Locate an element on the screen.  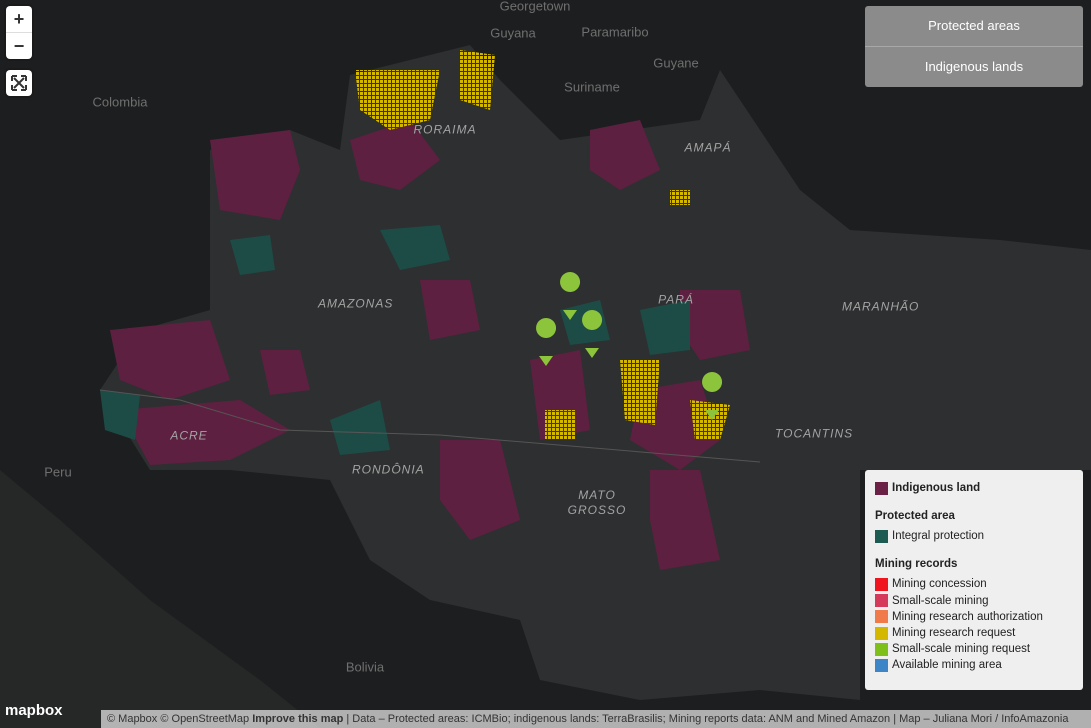
legend-item: Mining concession is located at coordinates (974, 584).